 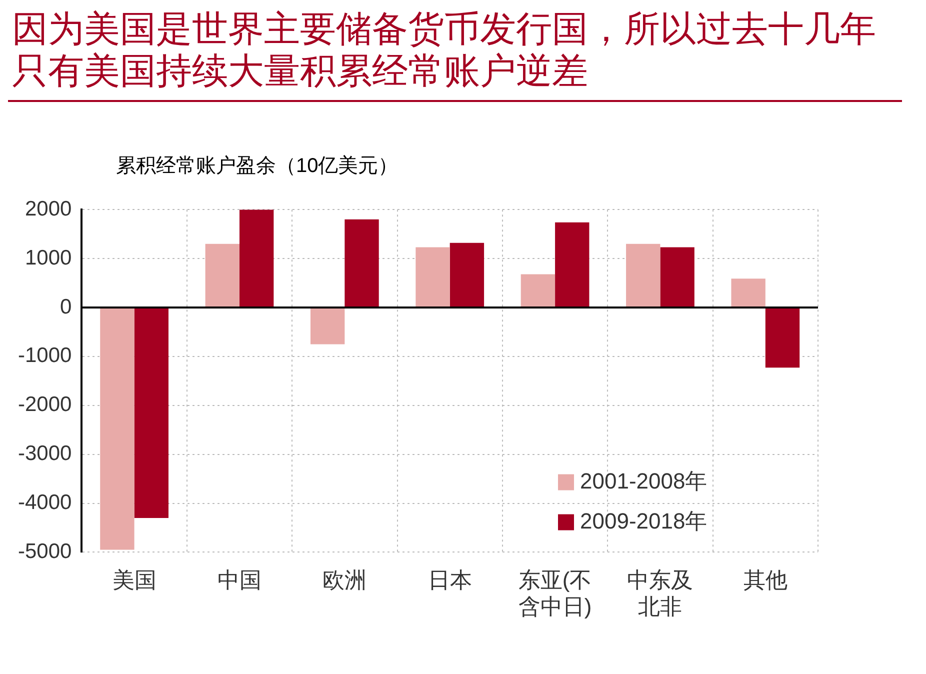 I want to click on legend-label: 2001-2008年, so click(x=644, y=481).